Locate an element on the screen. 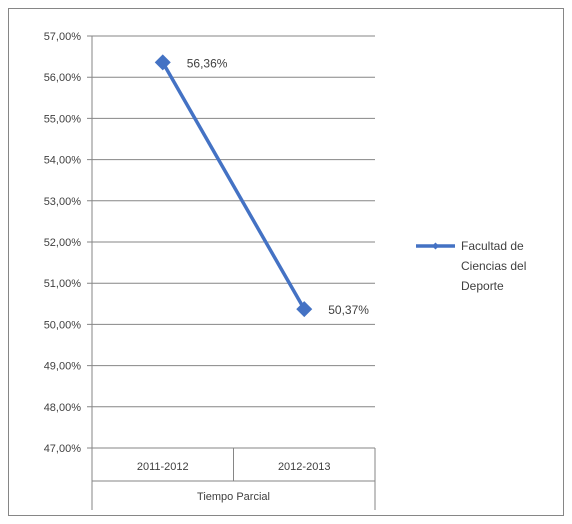 The height and width of the screenshot is (524, 572). legend: Facultad de Ciencias del Deporte is located at coordinates (471, 266).